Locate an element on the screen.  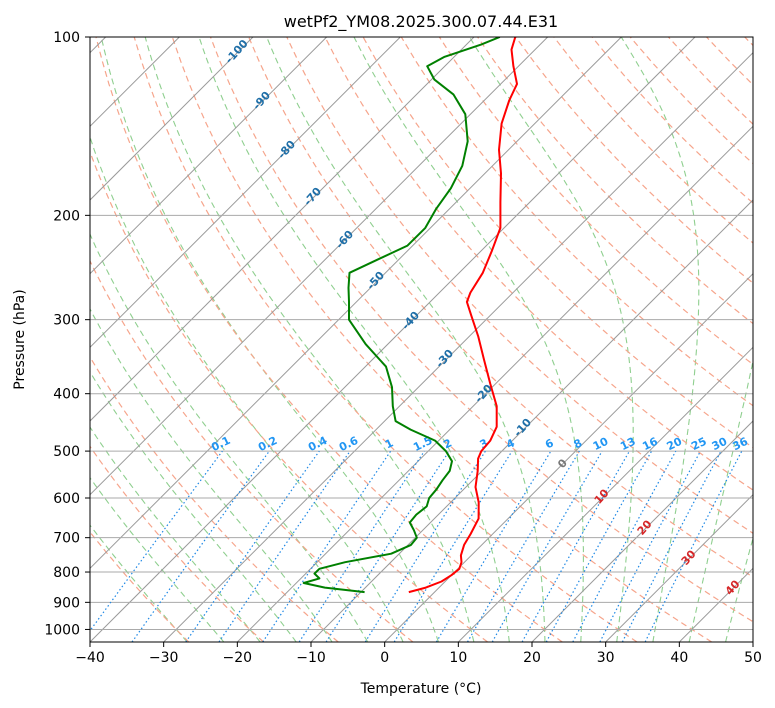
y-tick-label: 100 is located at coordinates (66, 38).